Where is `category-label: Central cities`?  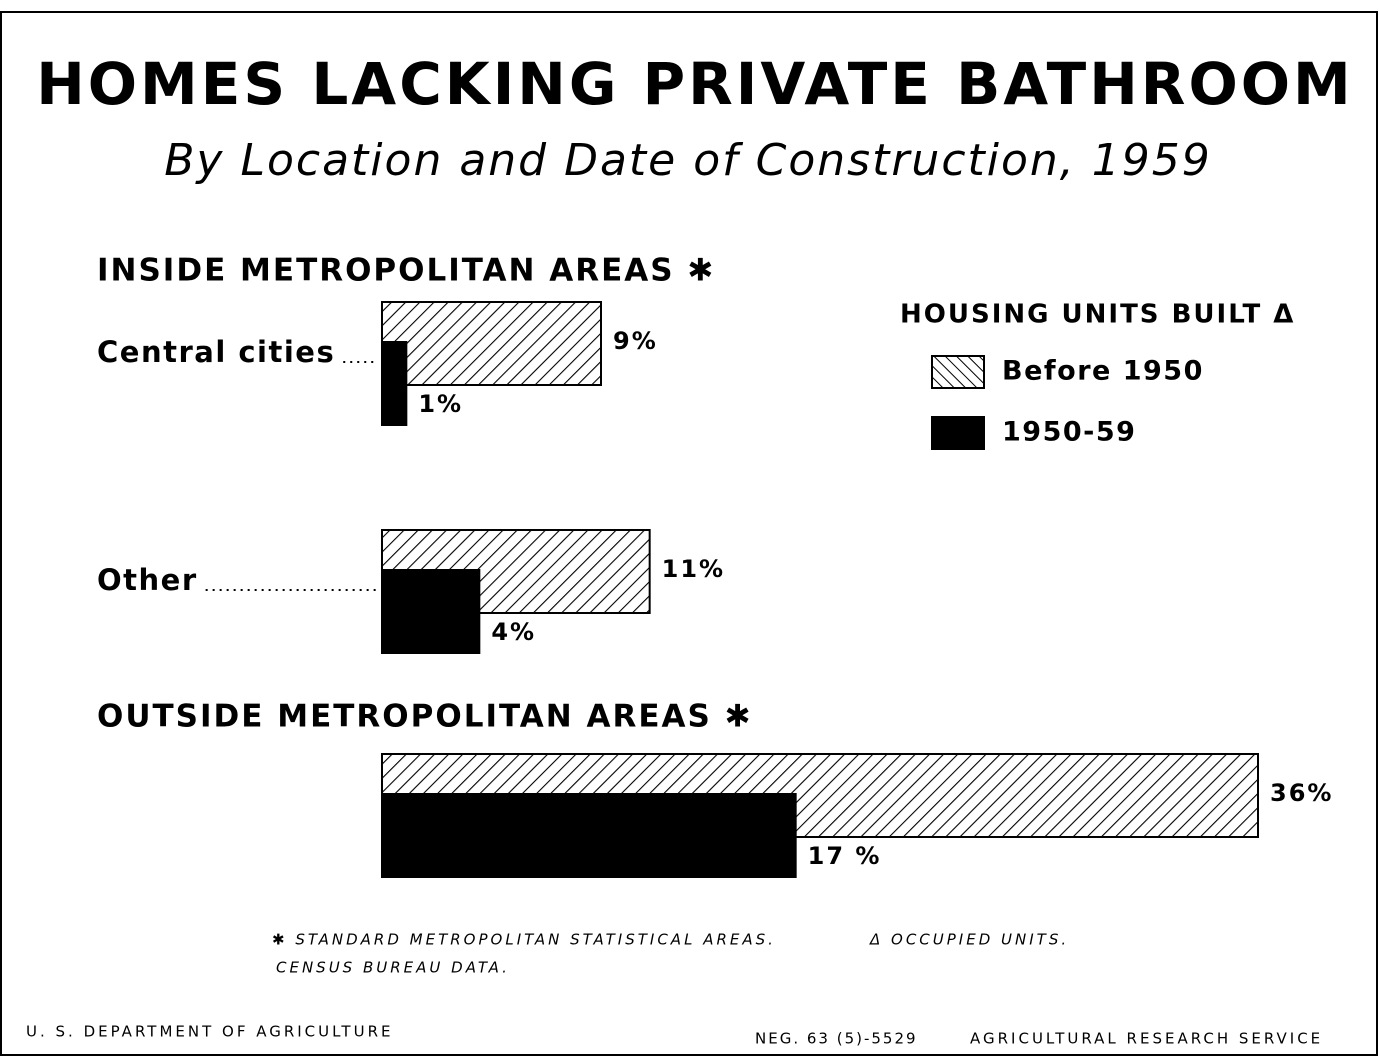 category-label: Central cities is located at coordinates (216, 352).